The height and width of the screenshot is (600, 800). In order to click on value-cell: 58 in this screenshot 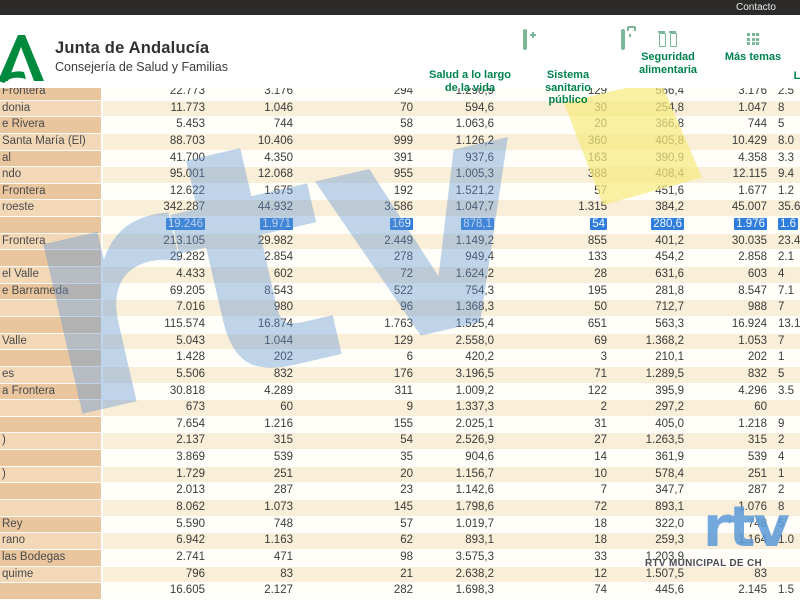, I will do `click(358, 125)`.